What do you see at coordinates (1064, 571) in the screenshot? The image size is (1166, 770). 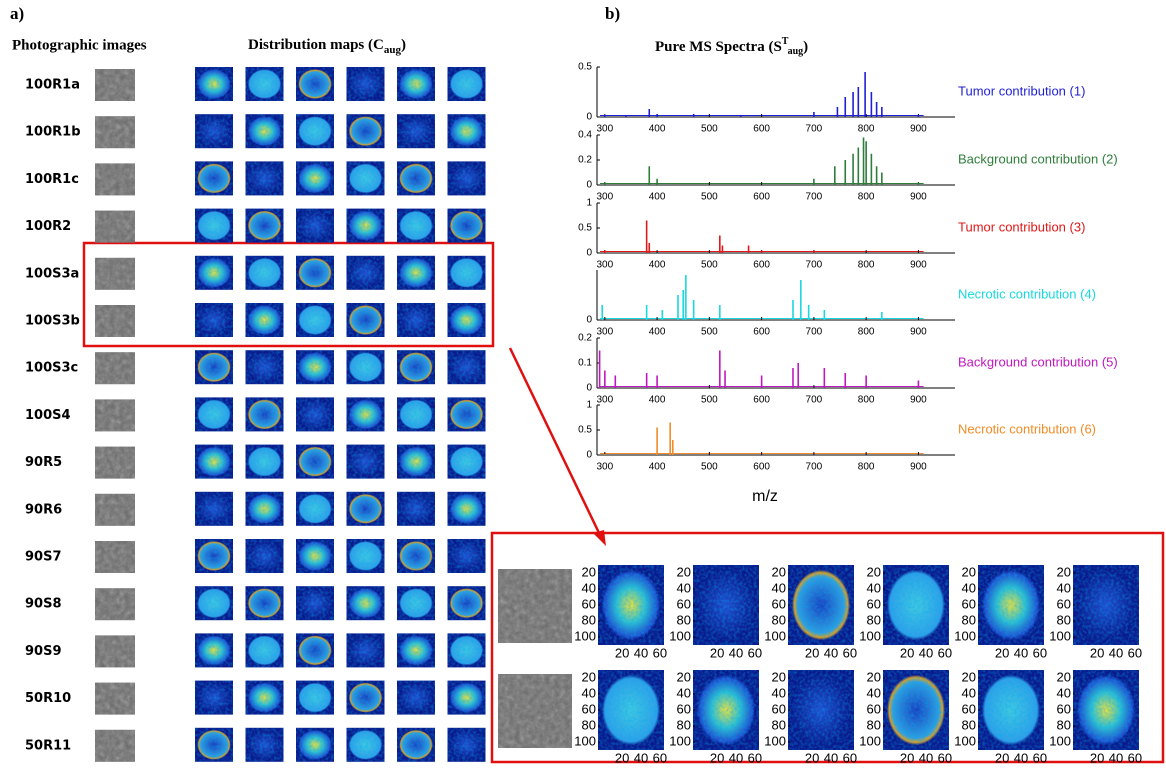 I see `y-tick-label: 20` at bounding box center [1064, 571].